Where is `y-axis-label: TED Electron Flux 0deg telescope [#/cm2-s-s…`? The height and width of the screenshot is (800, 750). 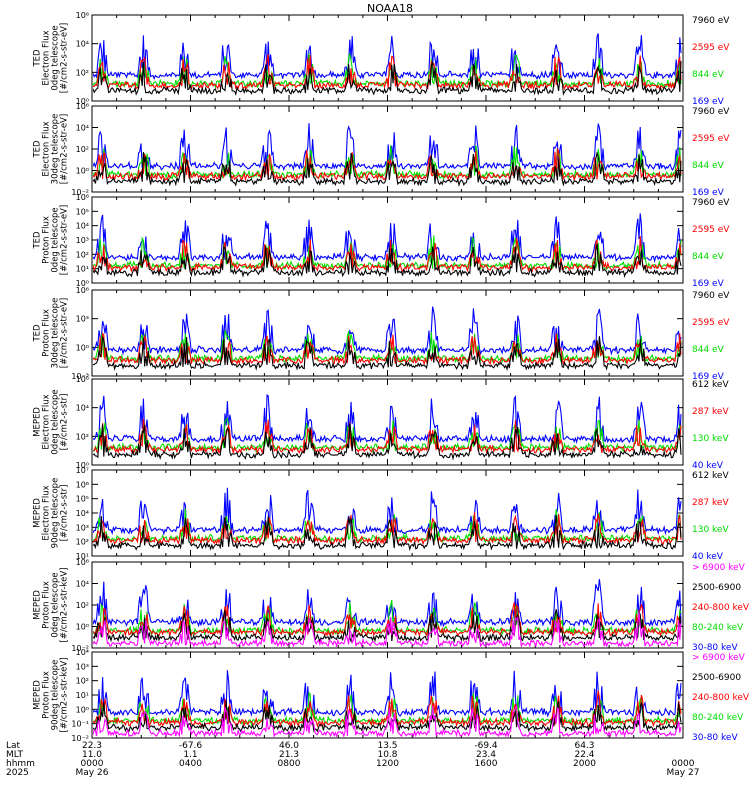
y-axis-label: TED Electron Flux 0deg telescope [#/cm2-s-s… is located at coordinates (51, 58).